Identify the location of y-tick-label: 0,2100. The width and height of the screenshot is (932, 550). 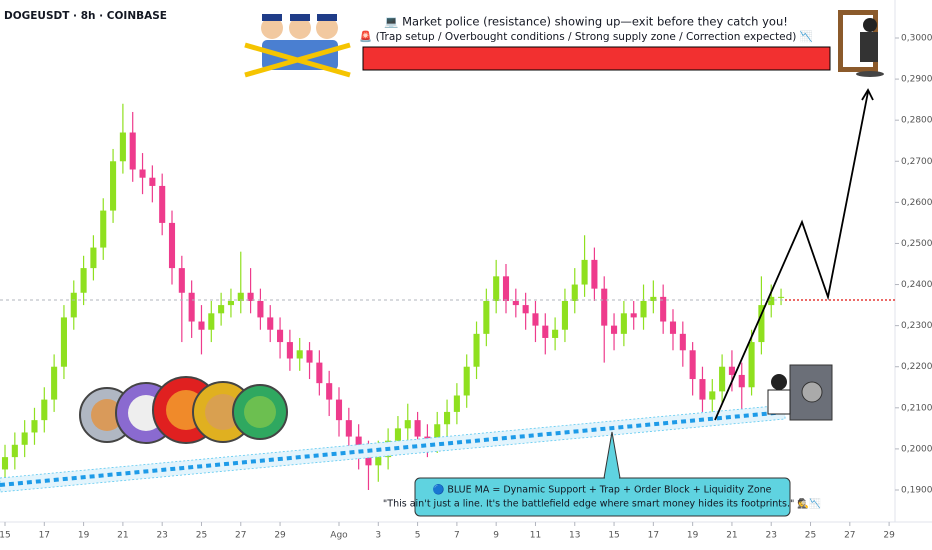
(916, 408).